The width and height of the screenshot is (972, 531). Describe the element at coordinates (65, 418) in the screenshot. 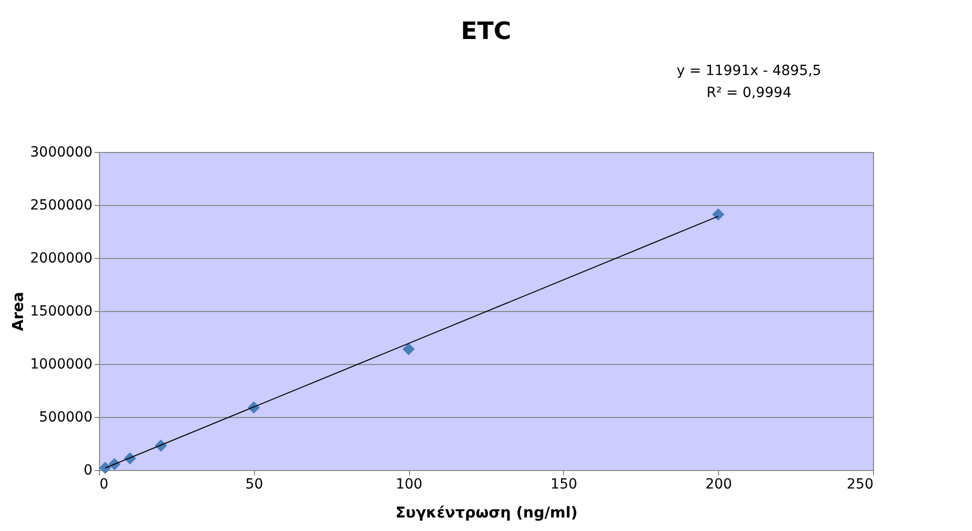

I see `y-tick-label: 500000` at that location.